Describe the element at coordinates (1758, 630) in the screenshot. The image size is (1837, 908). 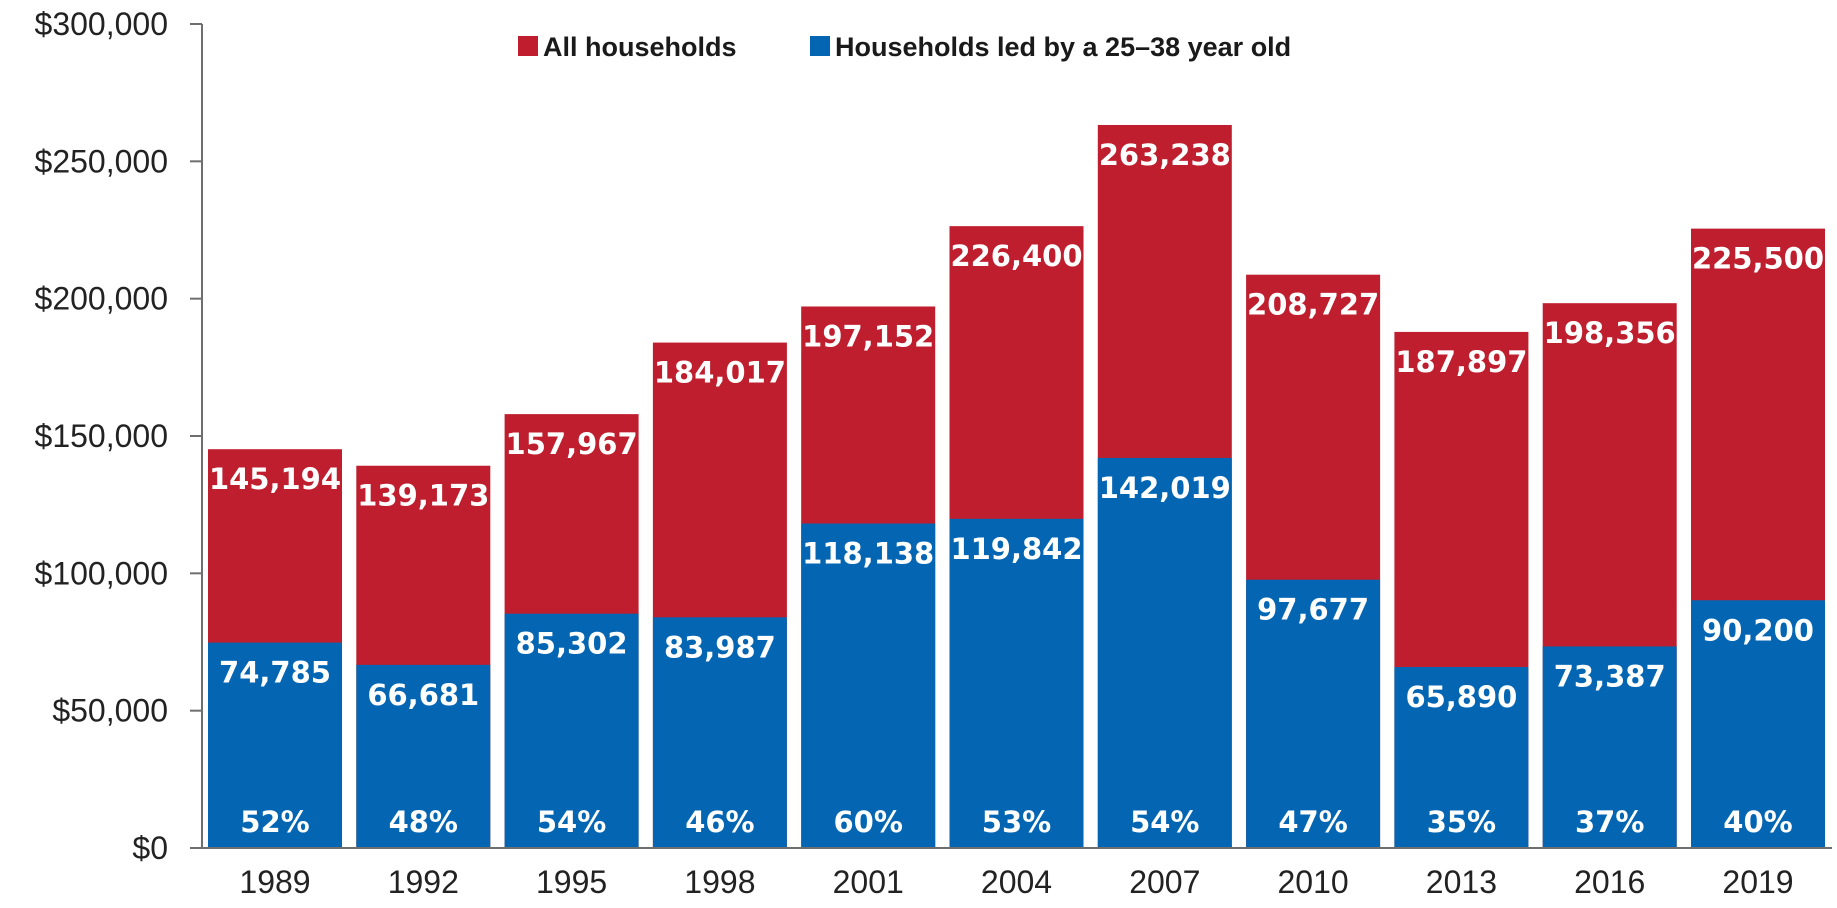
I see `data-label-young-households-2019: 90,200` at that location.